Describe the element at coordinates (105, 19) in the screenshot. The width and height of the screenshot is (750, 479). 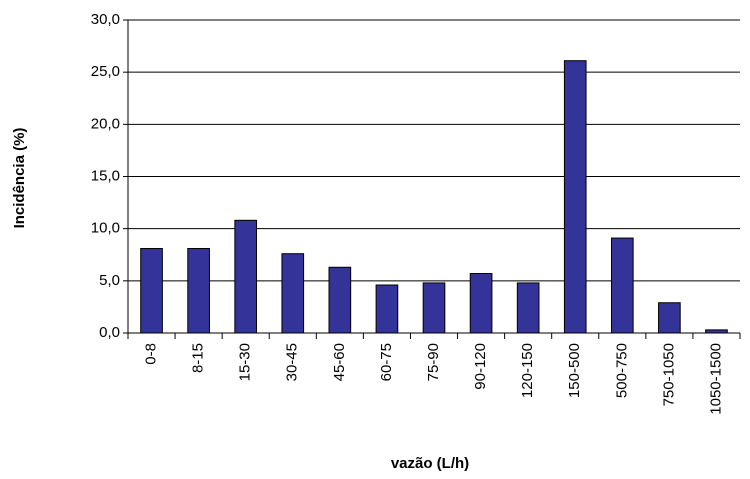
I see `y-tick-label: 30,0` at that location.